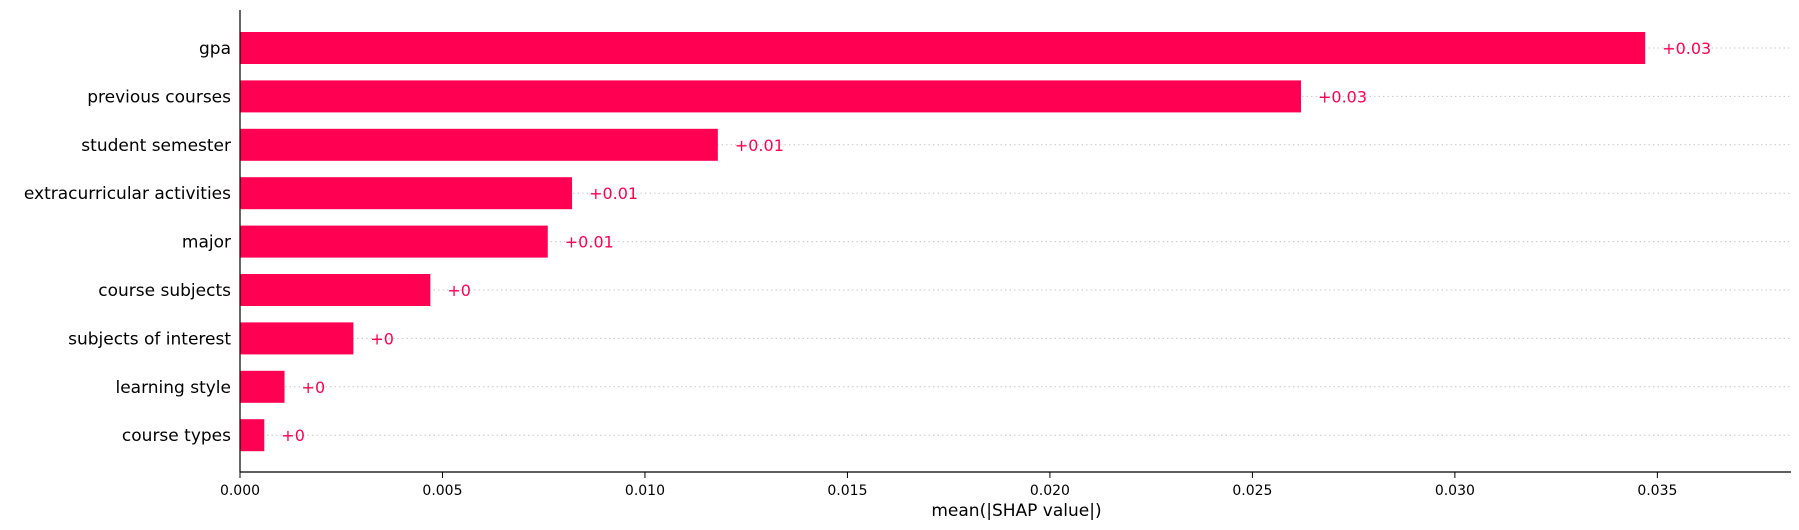 The width and height of the screenshot is (1799, 530). Describe the element at coordinates (164, 291) in the screenshot. I see `feature-label: course subjects` at that location.